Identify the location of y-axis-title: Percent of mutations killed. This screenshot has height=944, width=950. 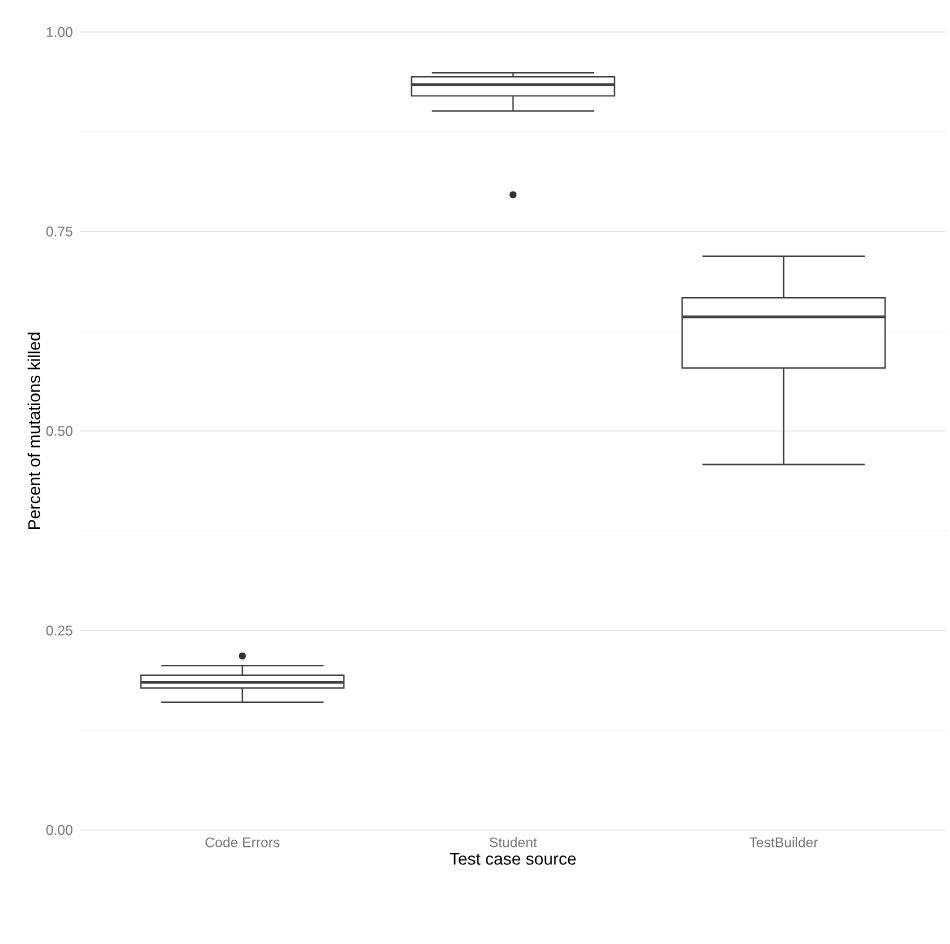
(34, 430).